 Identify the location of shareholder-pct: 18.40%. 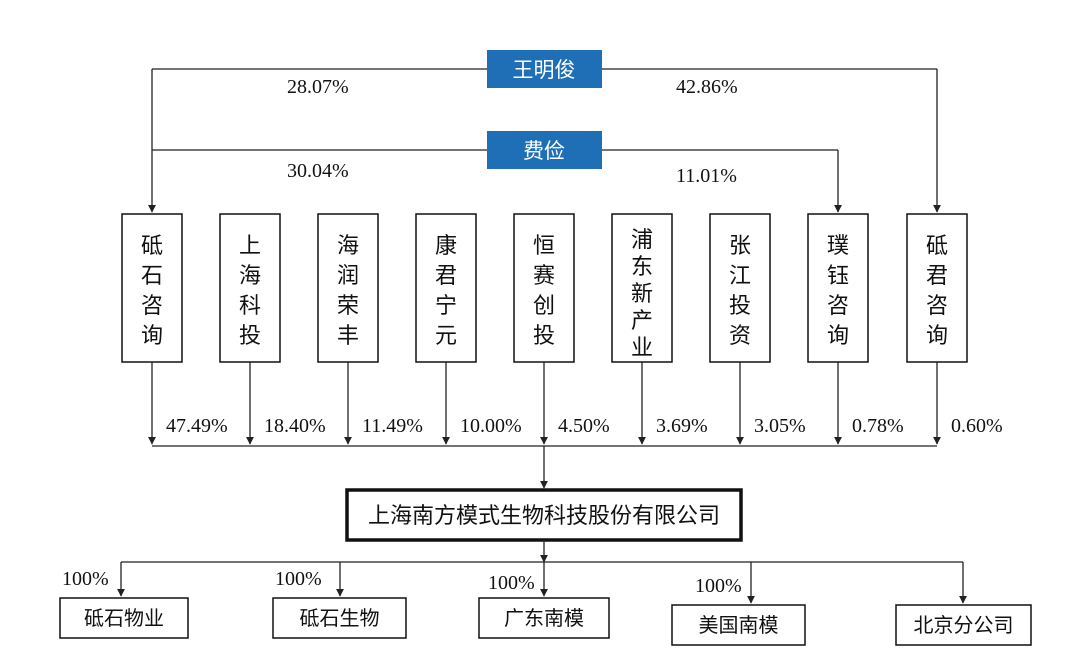
(295, 426).